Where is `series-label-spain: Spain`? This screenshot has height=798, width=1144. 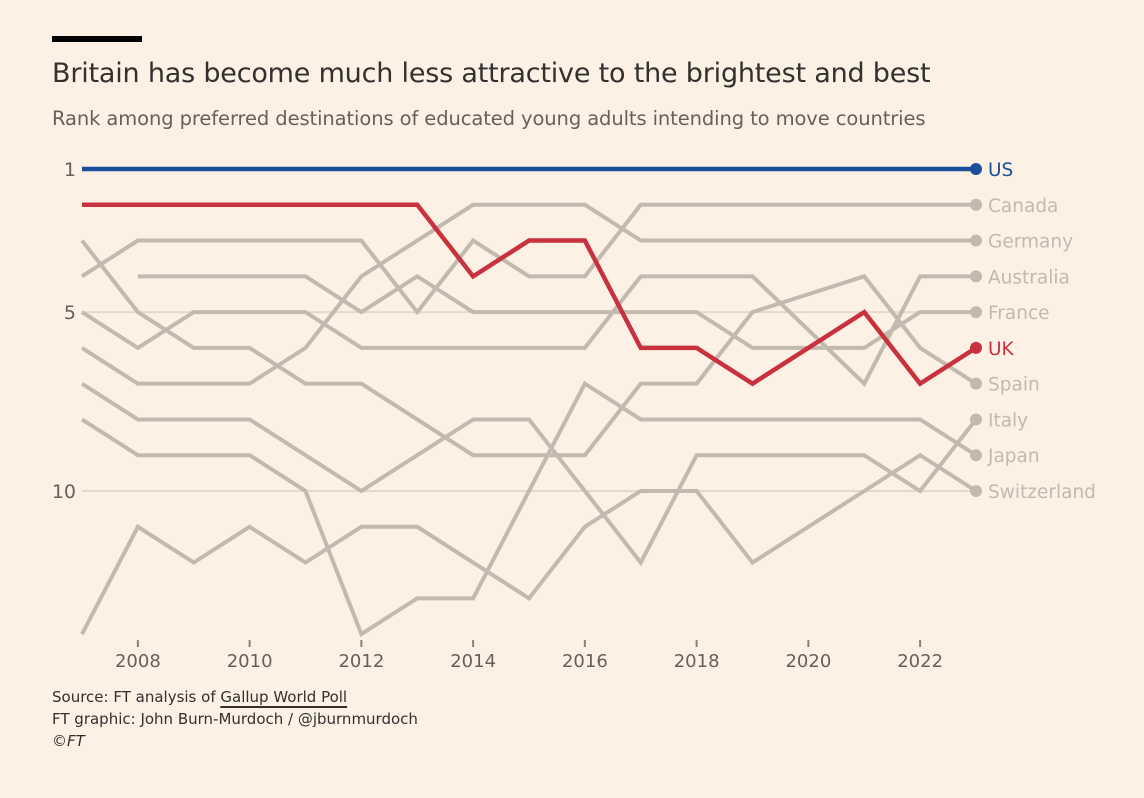 series-label-spain: Spain is located at coordinates (1014, 385).